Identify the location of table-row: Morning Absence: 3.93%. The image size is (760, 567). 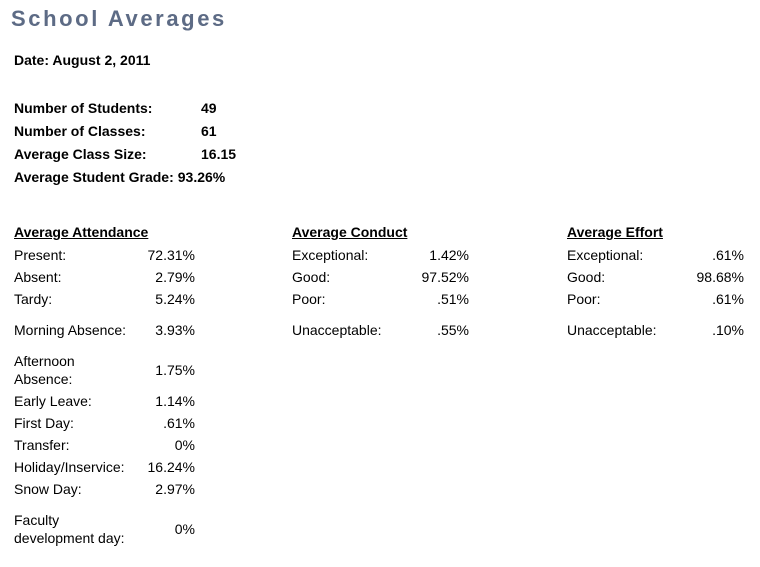
(104, 330).